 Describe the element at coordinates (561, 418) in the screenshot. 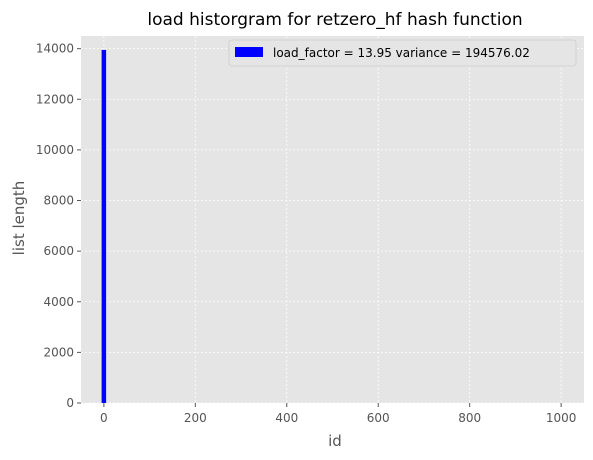

I see `x-tick-label: 1000` at that location.